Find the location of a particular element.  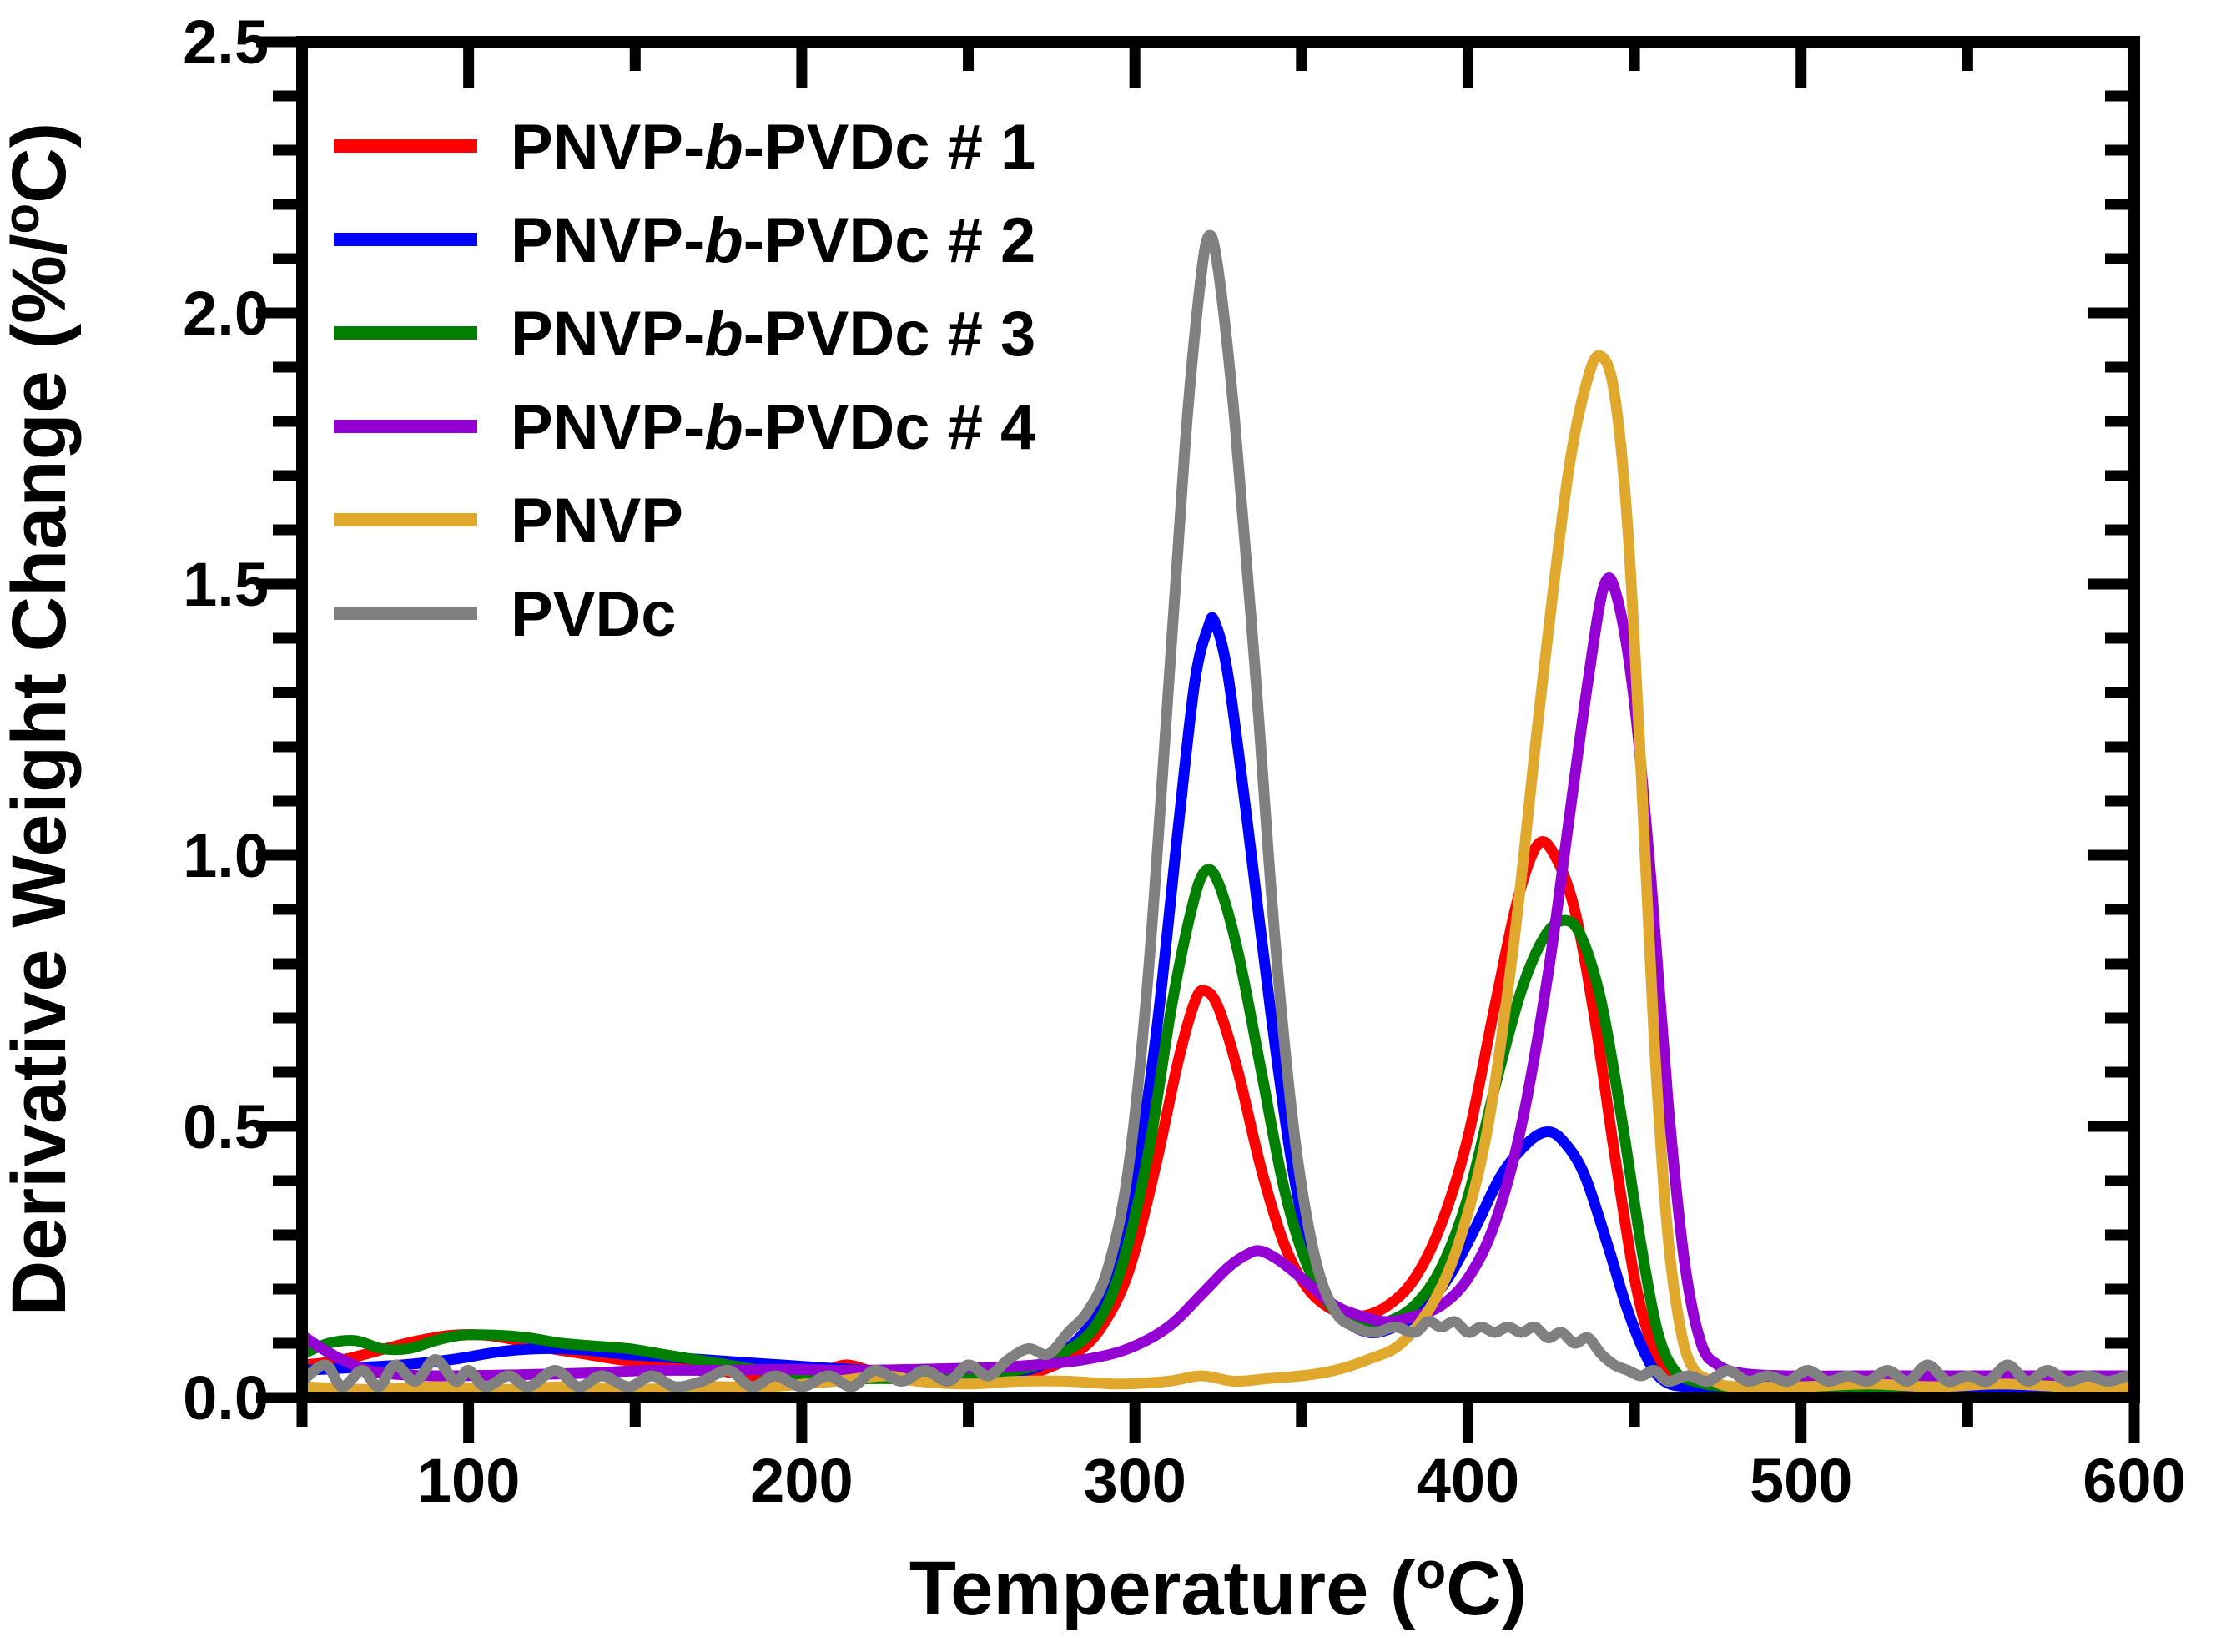

y-tick-label: 0.5 is located at coordinates (226, 1127).